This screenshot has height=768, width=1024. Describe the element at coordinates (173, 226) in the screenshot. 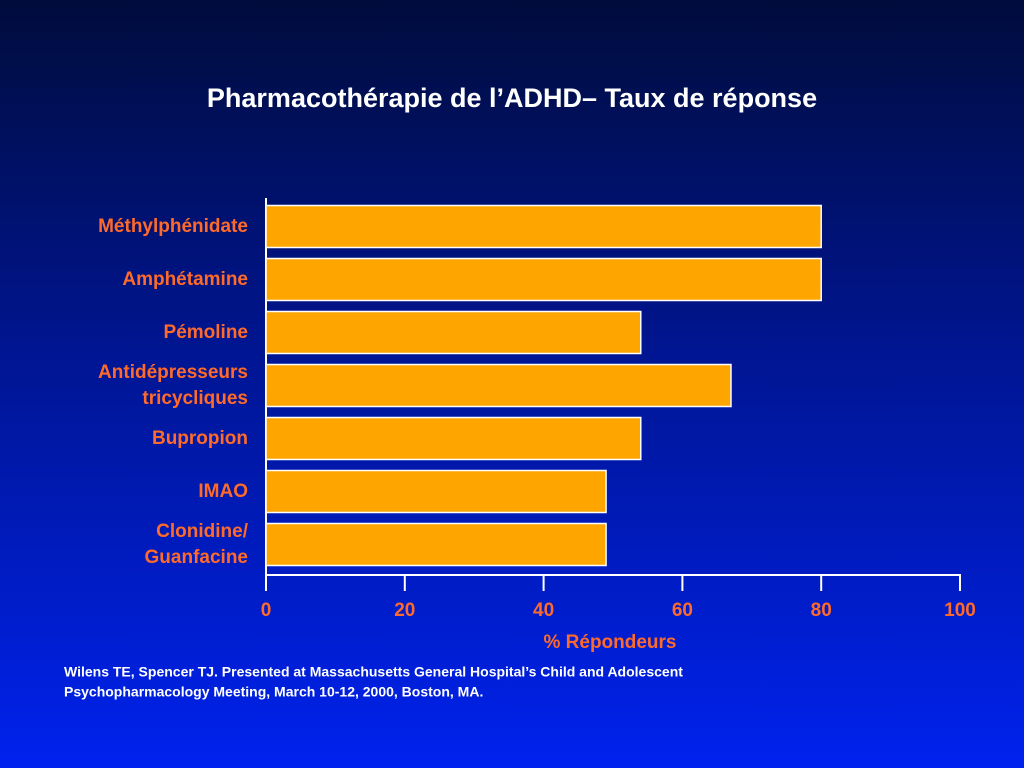

I see `category-label: Méthylphénidate` at that location.